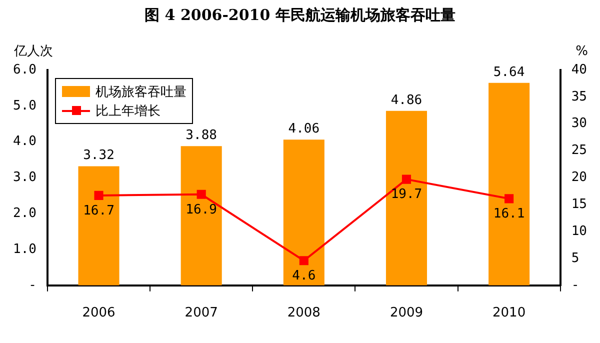 This screenshot has height=343, width=600. What do you see at coordinates (509, 72) in the screenshot?
I see `data-label: 5.64` at bounding box center [509, 72].